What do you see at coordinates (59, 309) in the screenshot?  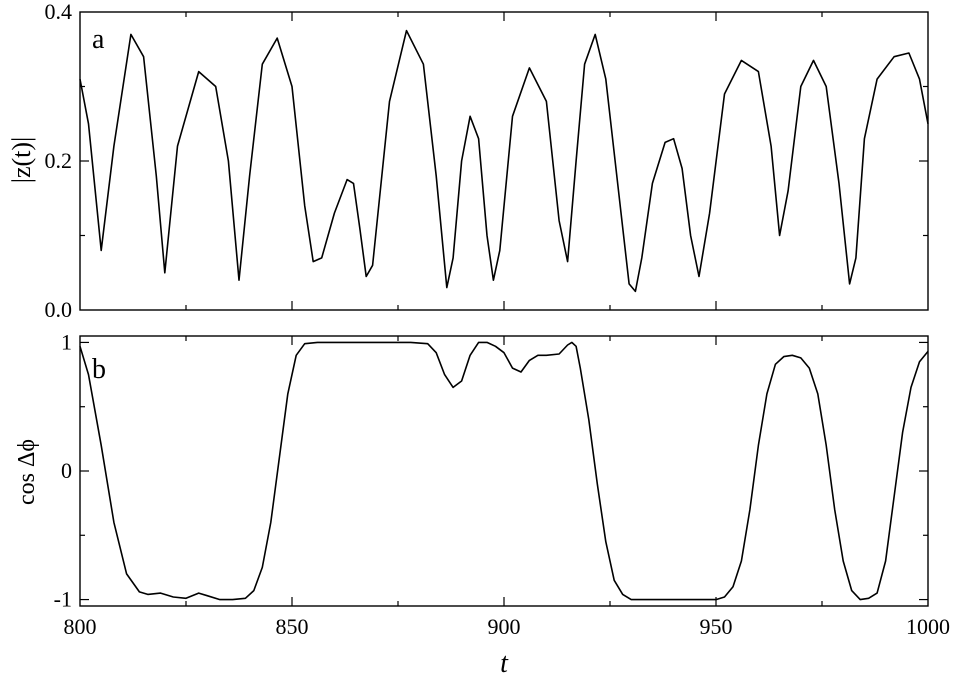 I see `y-tick-label: 0.0` at bounding box center [59, 309].